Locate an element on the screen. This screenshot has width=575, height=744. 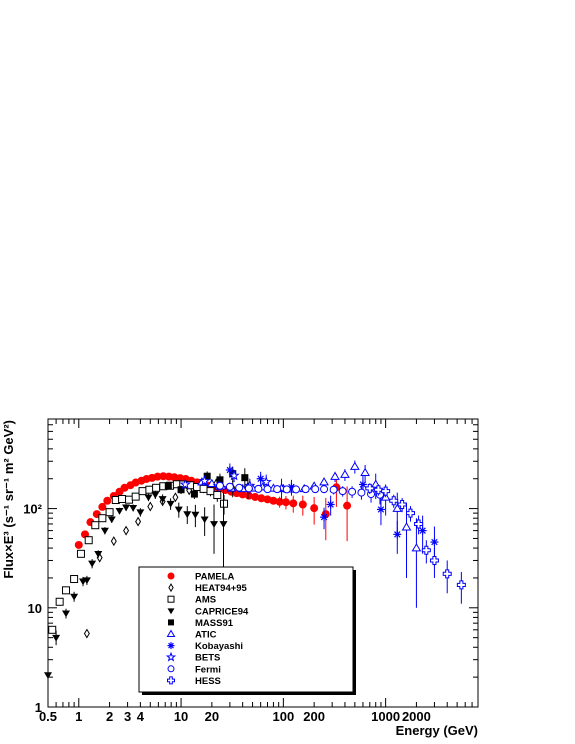
x-tick-label: 10 is located at coordinates (181, 716).